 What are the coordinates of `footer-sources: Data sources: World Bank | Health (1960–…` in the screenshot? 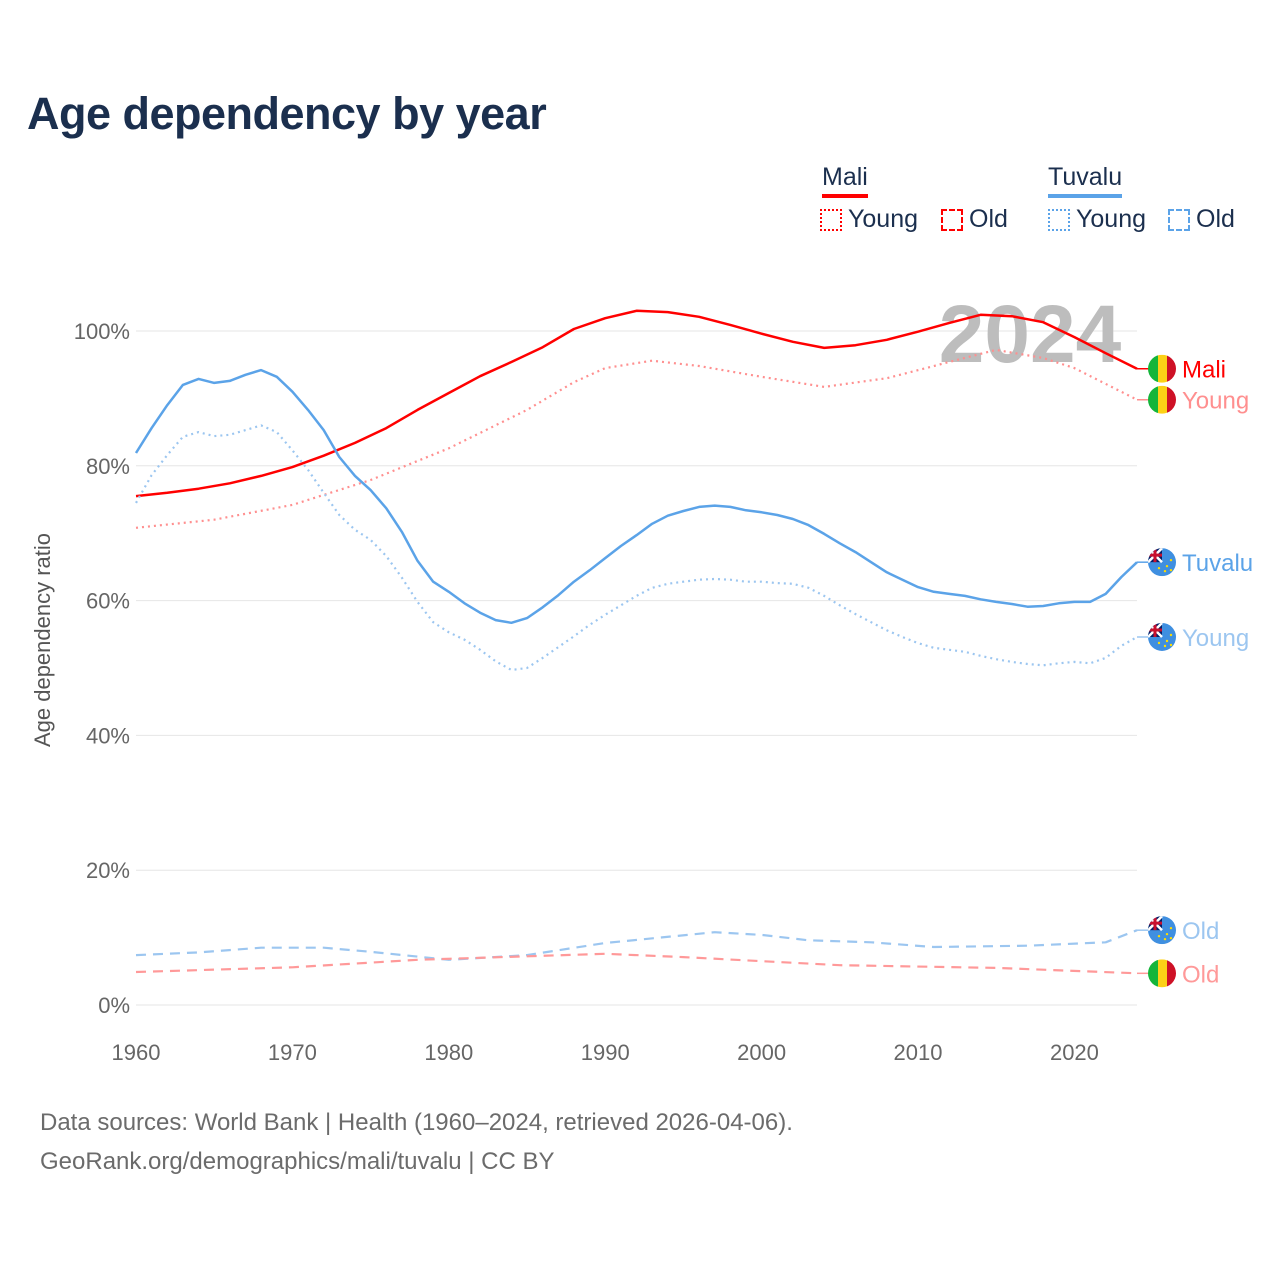 It's located at (416, 1122).